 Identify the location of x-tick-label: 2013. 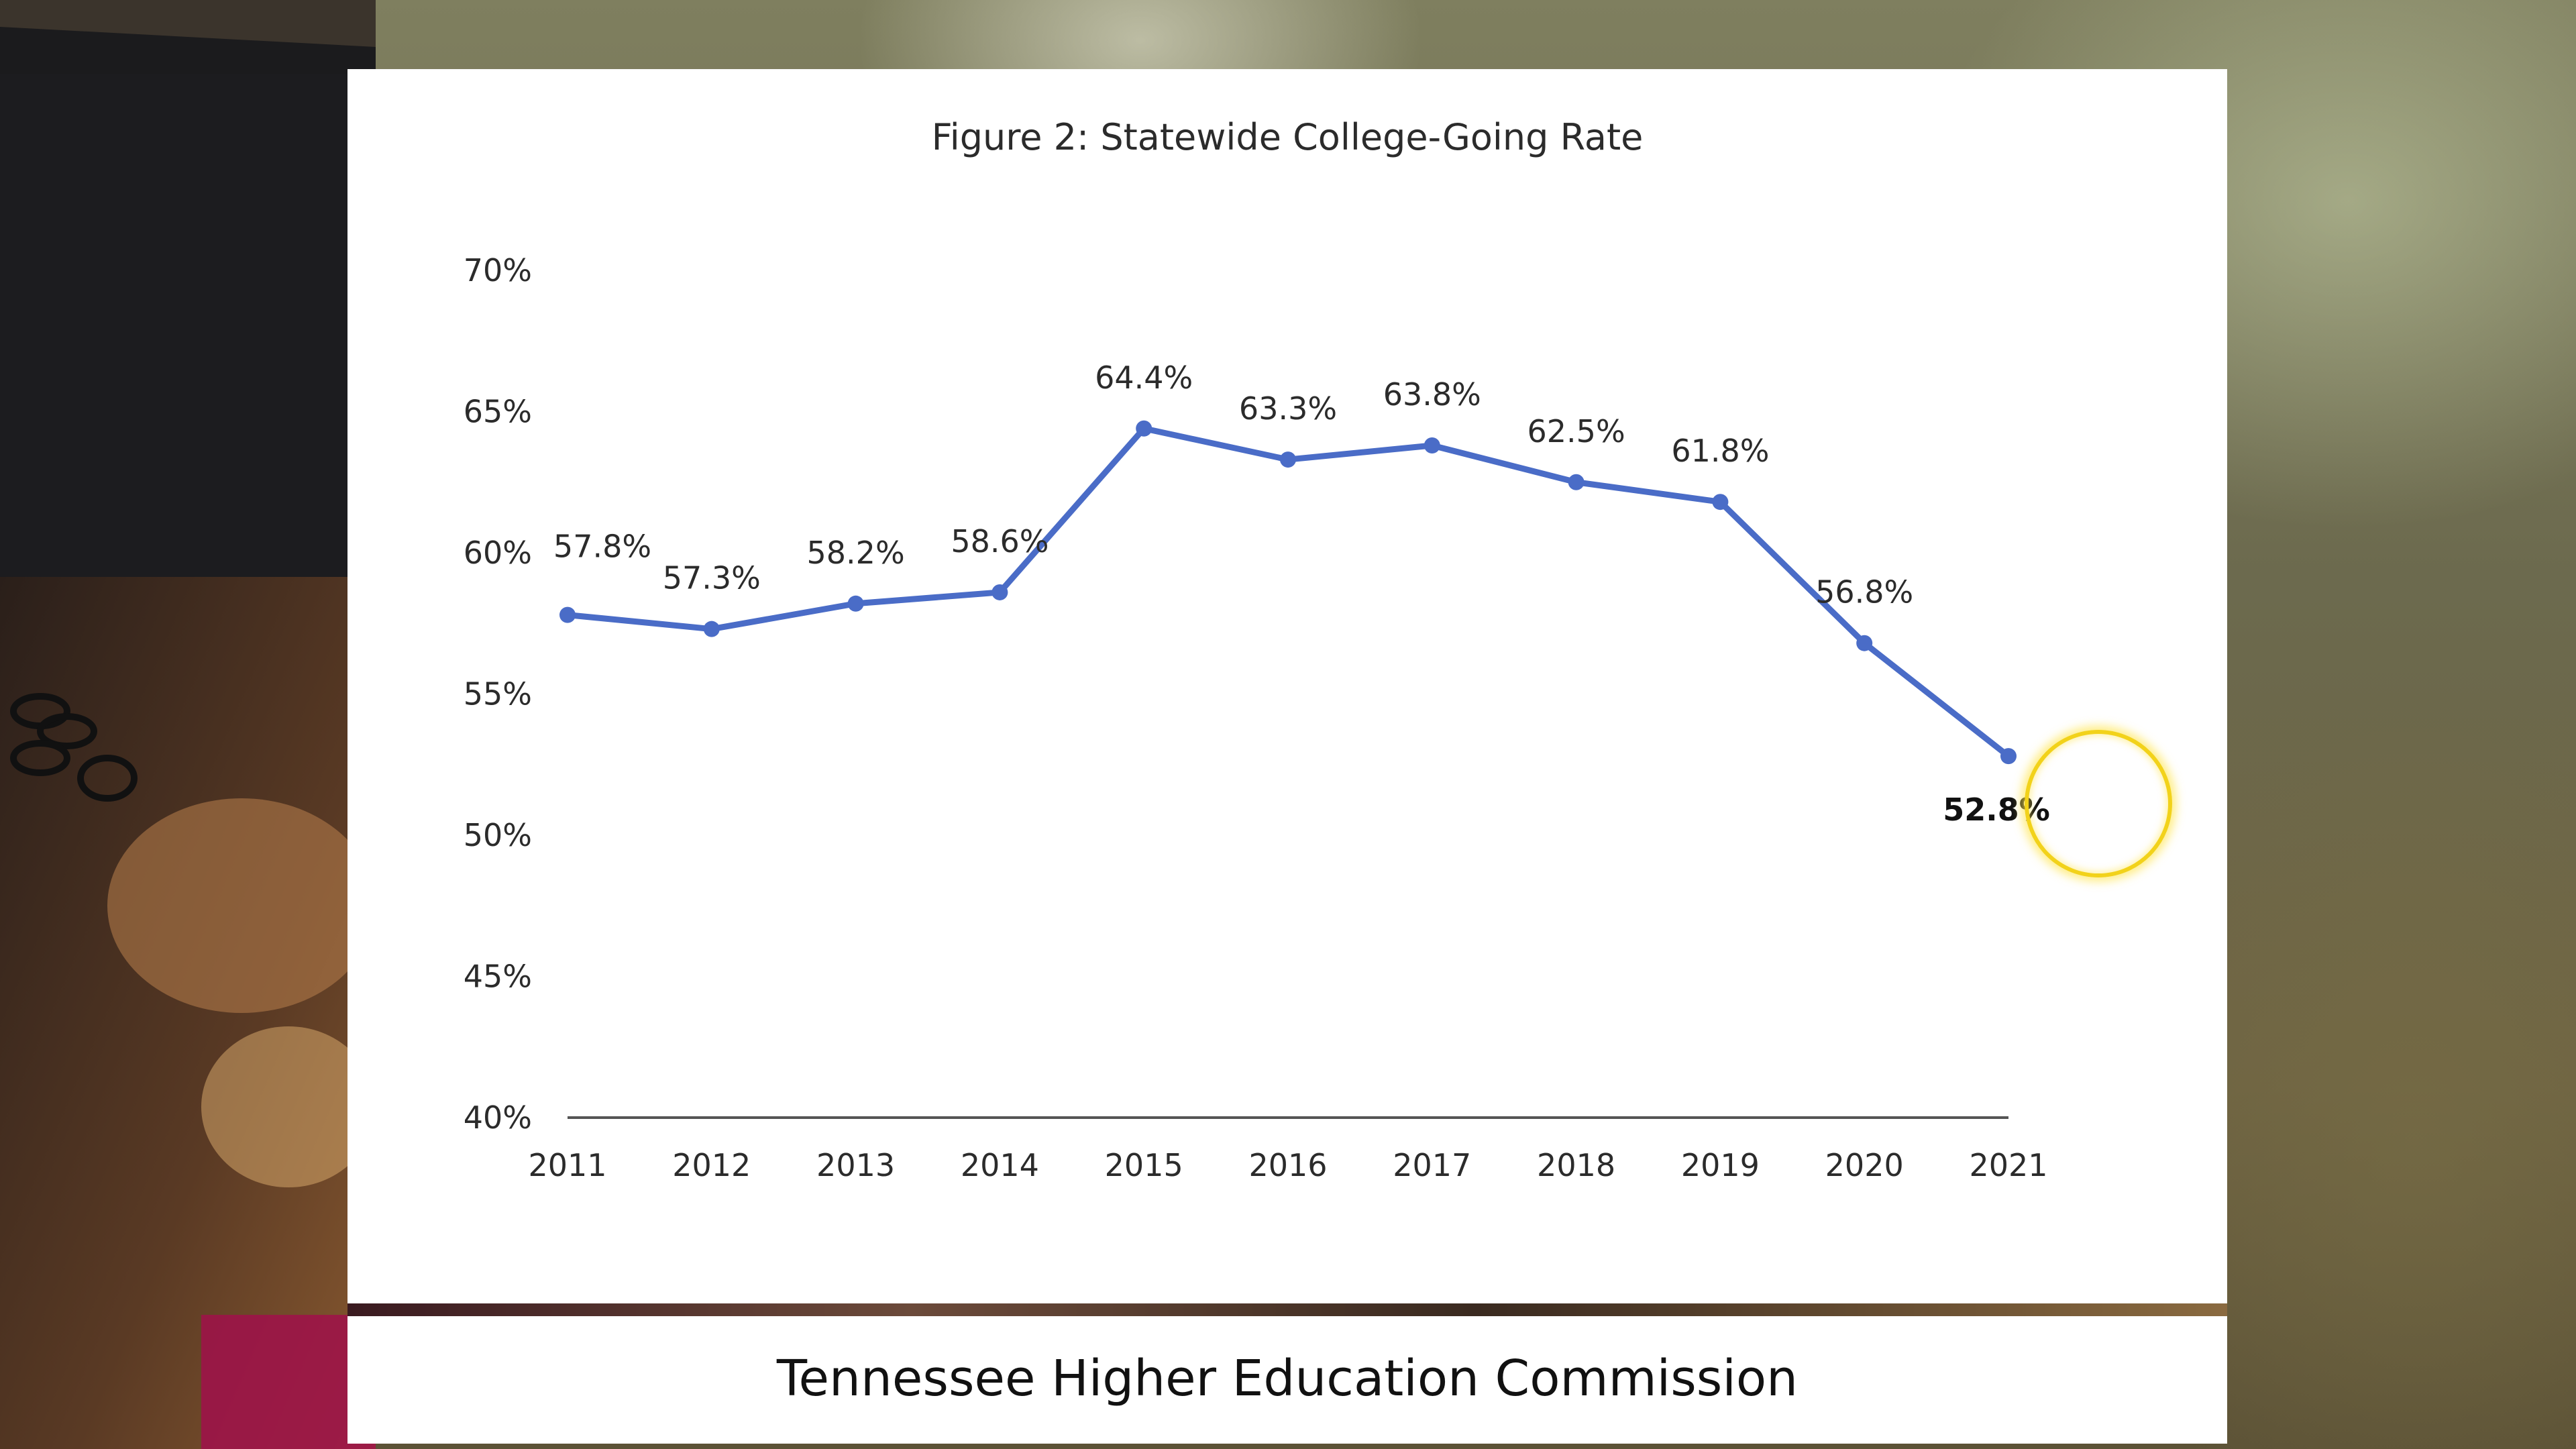
(855, 1165).